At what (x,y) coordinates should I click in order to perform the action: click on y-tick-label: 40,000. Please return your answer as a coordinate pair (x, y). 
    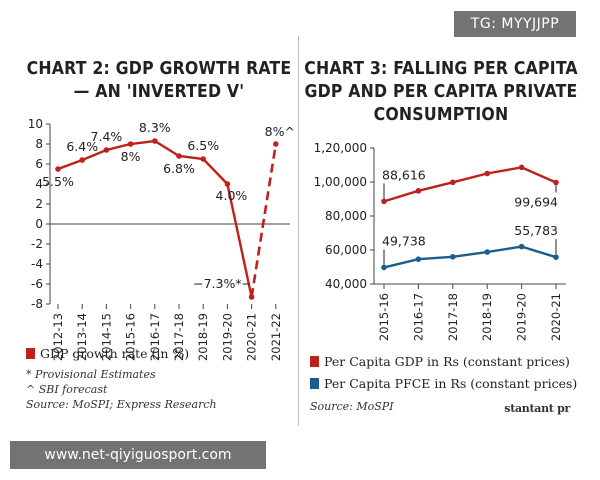
    Looking at the image, I should click on (346, 284).